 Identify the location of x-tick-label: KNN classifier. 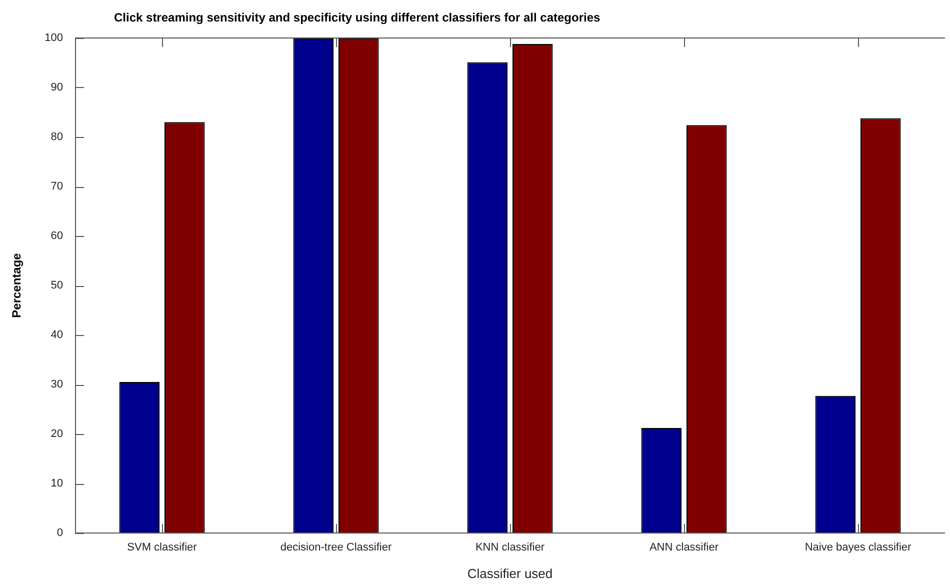
(510, 548).